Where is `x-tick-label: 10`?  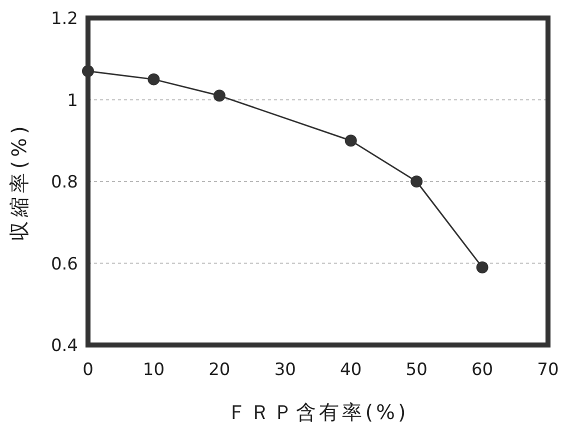
x-tick-label: 10 is located at coordinates (153, 370).